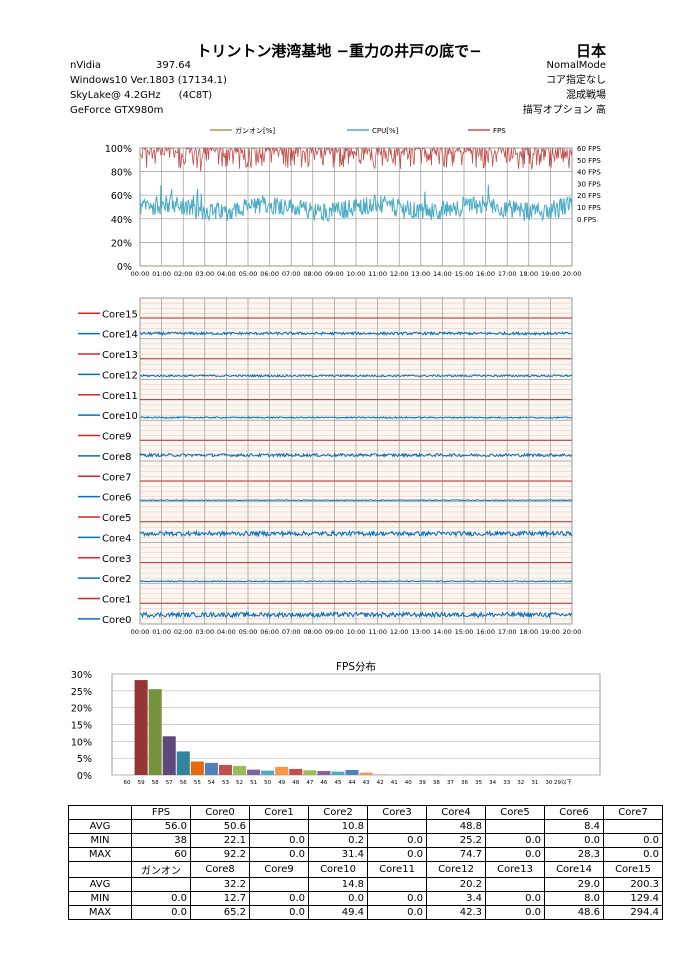  What do you see at coordinates (563, 782) in the screenshot?
I see `x-tick-label: 29以下` at bounding box center [563, 782].